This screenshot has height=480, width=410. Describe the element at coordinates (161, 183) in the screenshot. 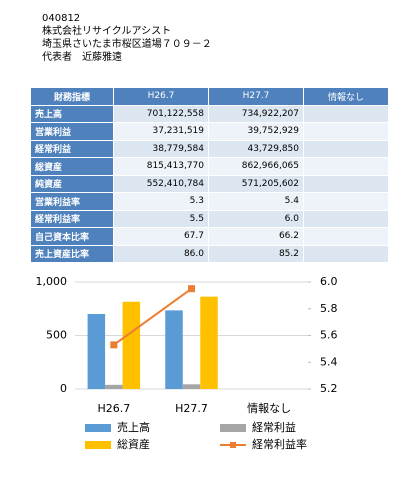

I see `cell: 552,410,784` at that location.